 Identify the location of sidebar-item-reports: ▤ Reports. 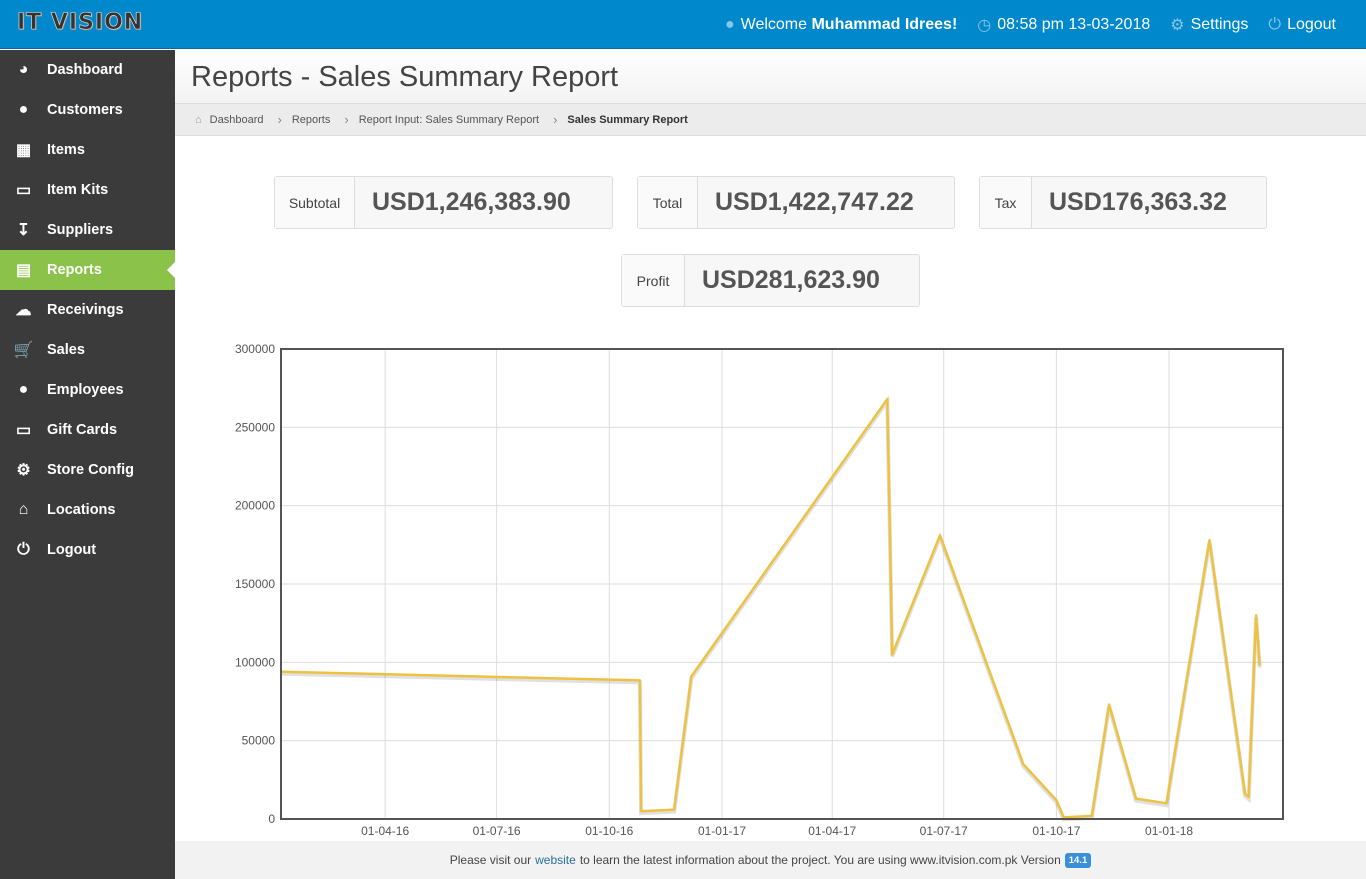
(87, 270).